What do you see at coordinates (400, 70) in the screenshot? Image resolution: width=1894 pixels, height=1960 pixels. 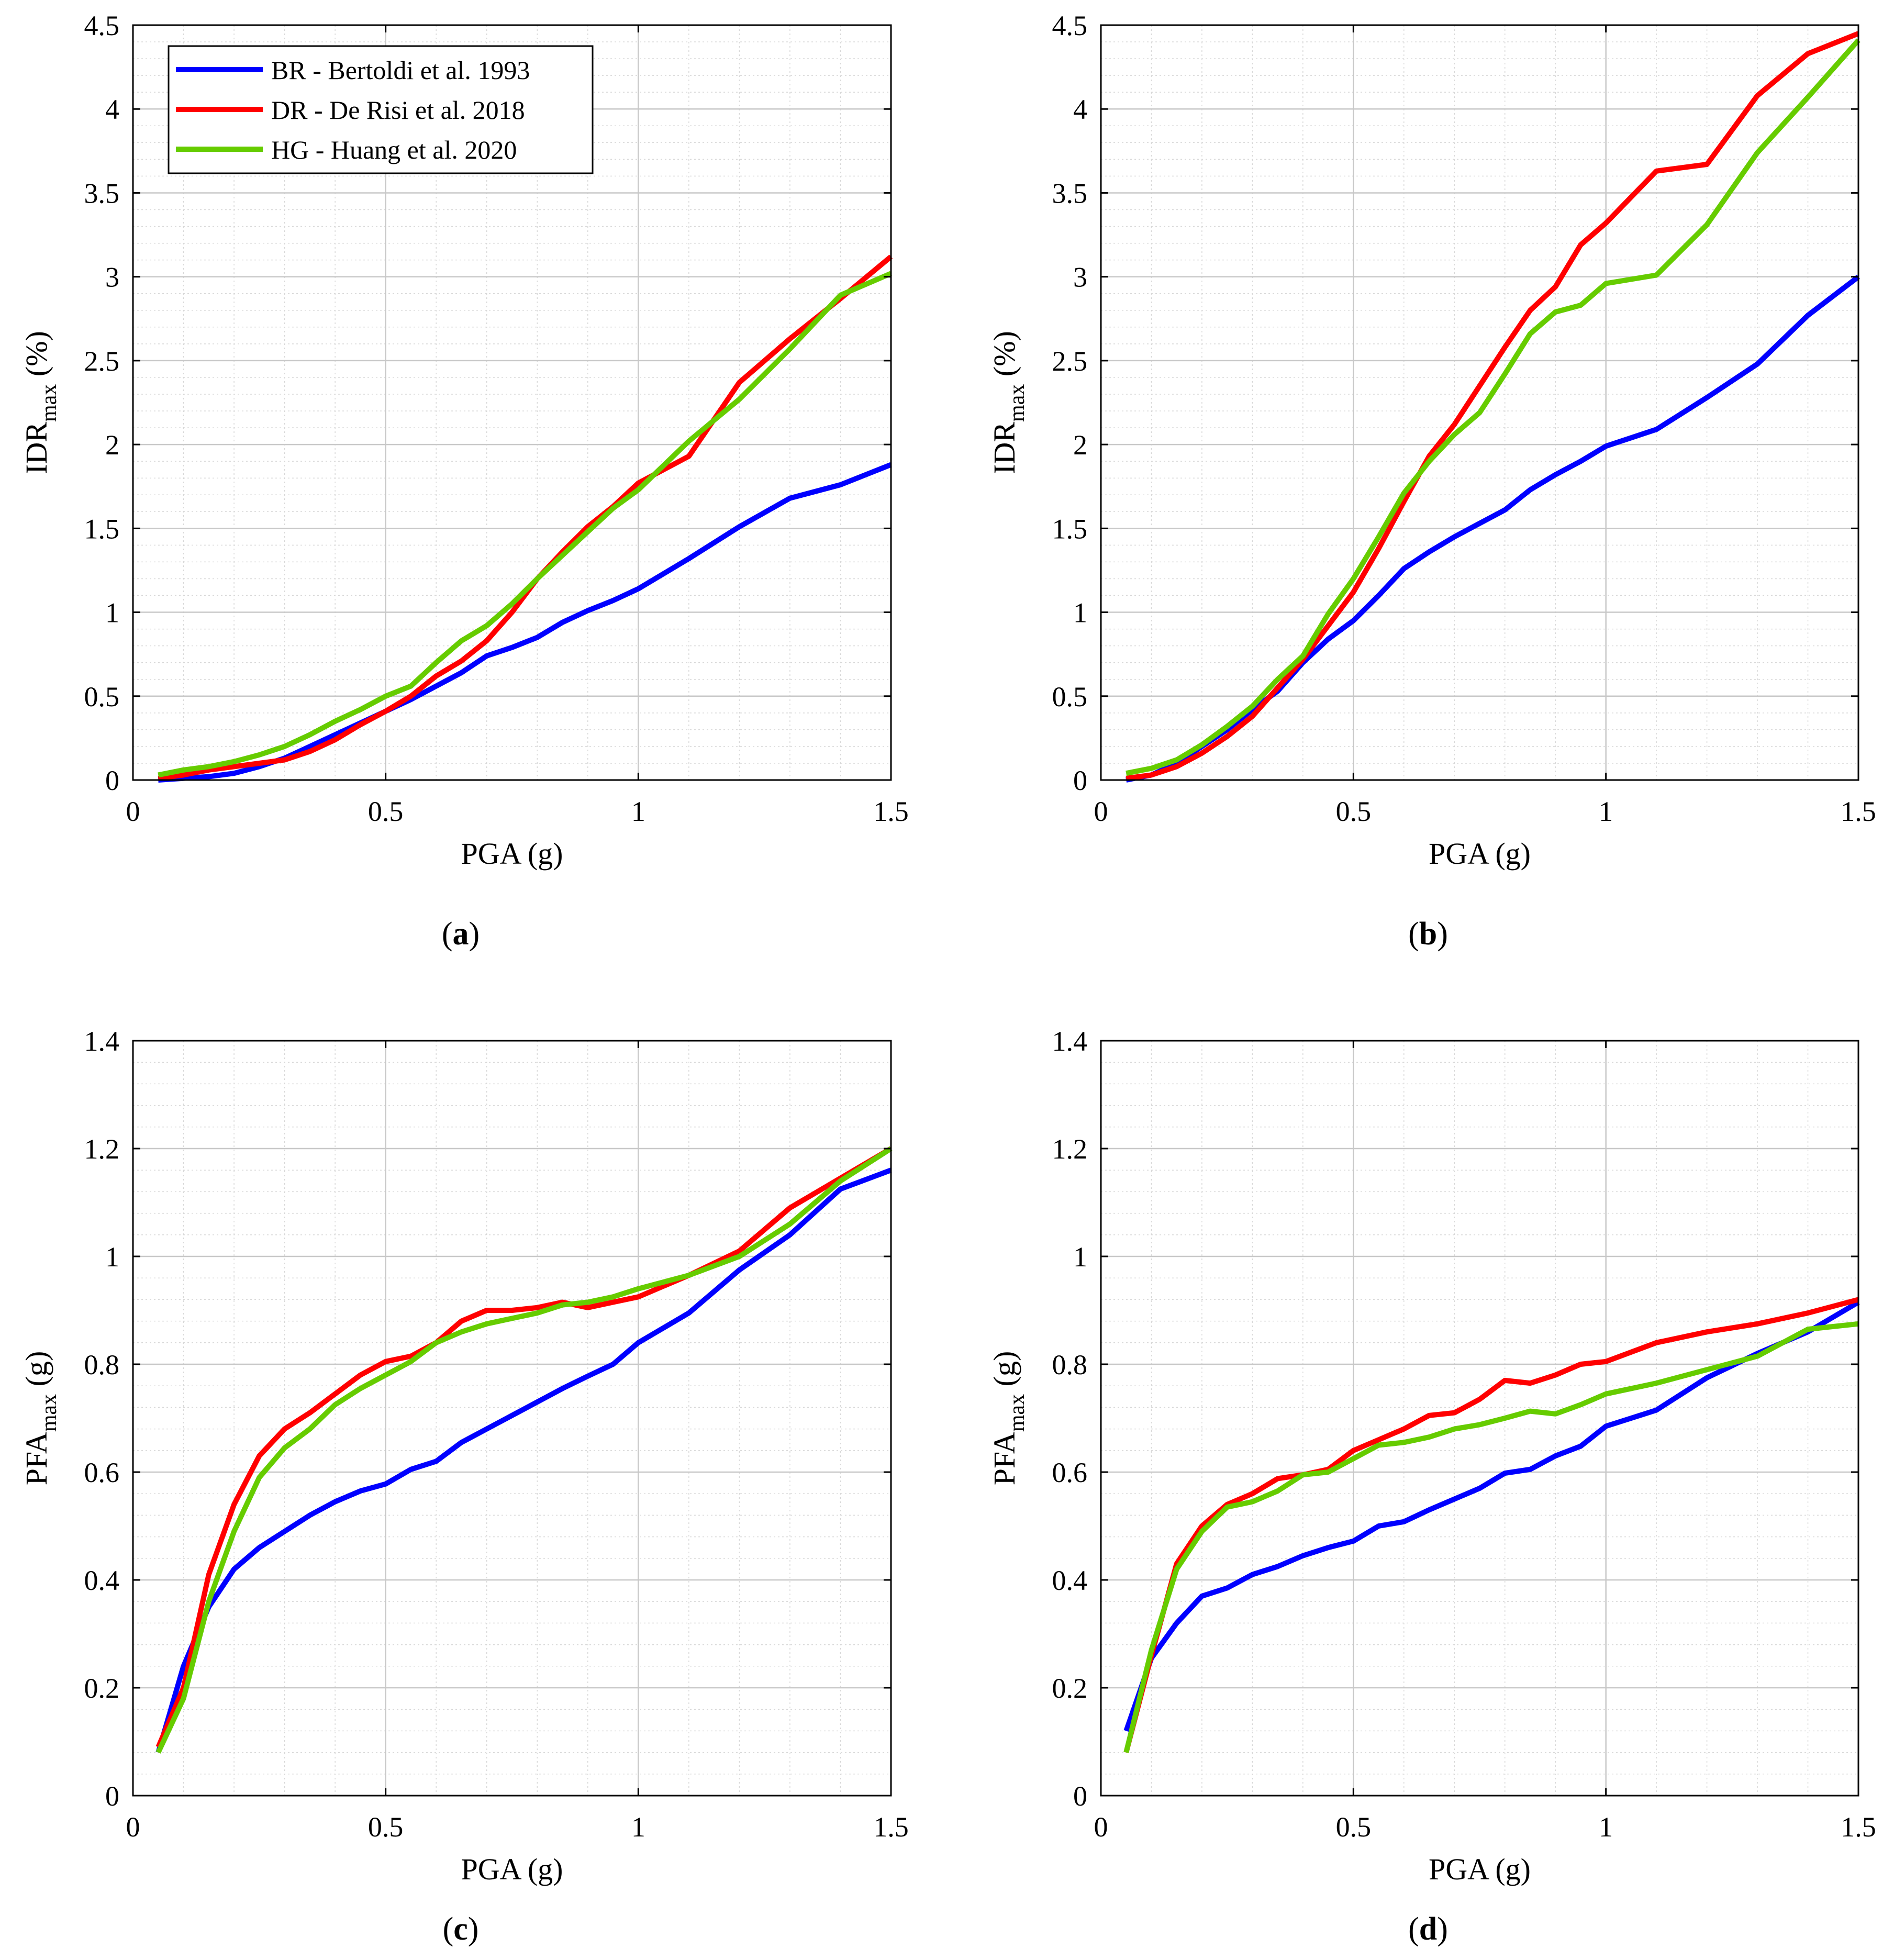 I see `legend-label-br: BR - Bertoldi et al. 1993` at bounding box center [400, 70].